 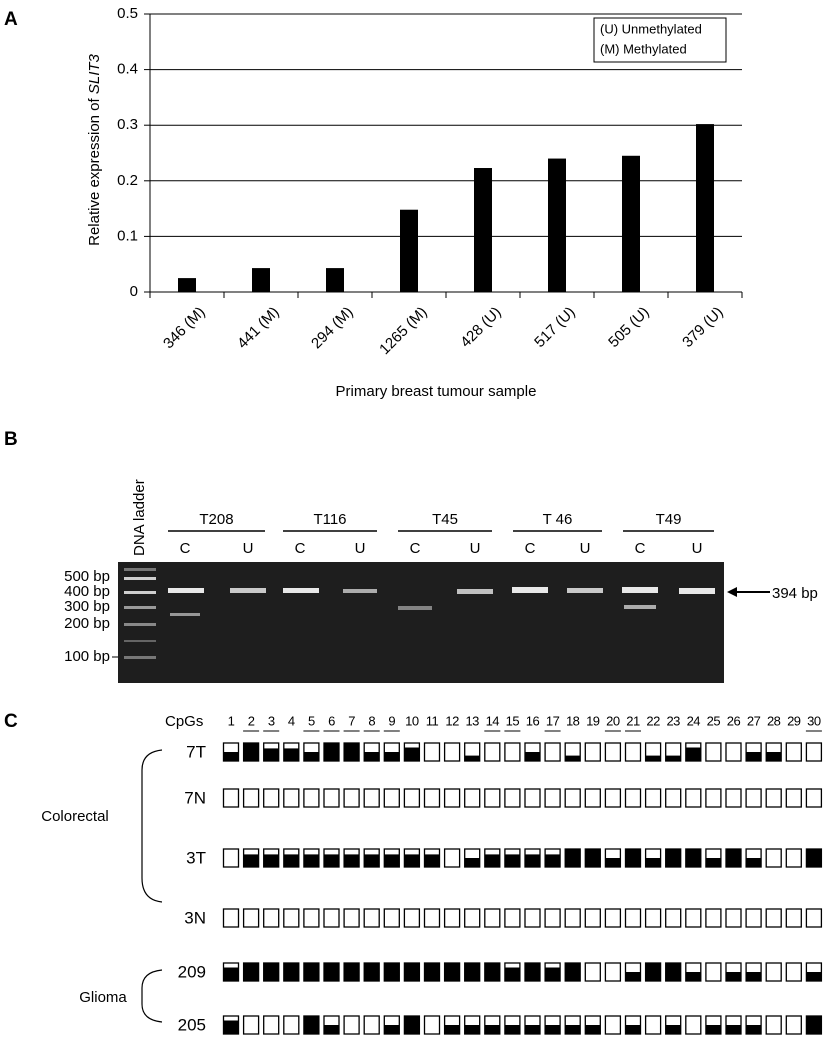 I want to click on arrow-label: 394 bp, so click(x=795, y=593).